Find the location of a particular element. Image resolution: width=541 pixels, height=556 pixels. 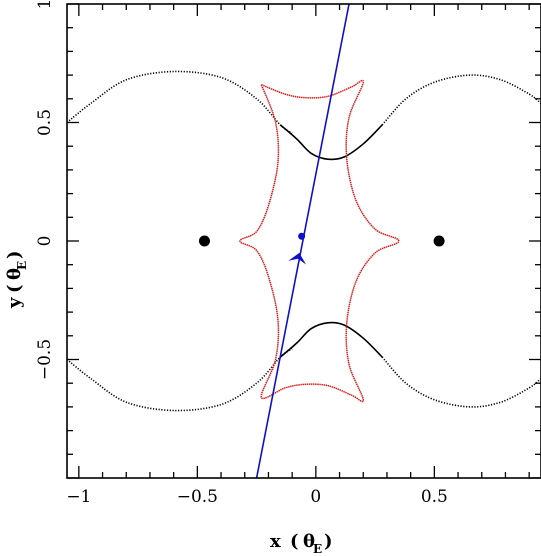

direction-arrow is located at coordinates (297, 258).